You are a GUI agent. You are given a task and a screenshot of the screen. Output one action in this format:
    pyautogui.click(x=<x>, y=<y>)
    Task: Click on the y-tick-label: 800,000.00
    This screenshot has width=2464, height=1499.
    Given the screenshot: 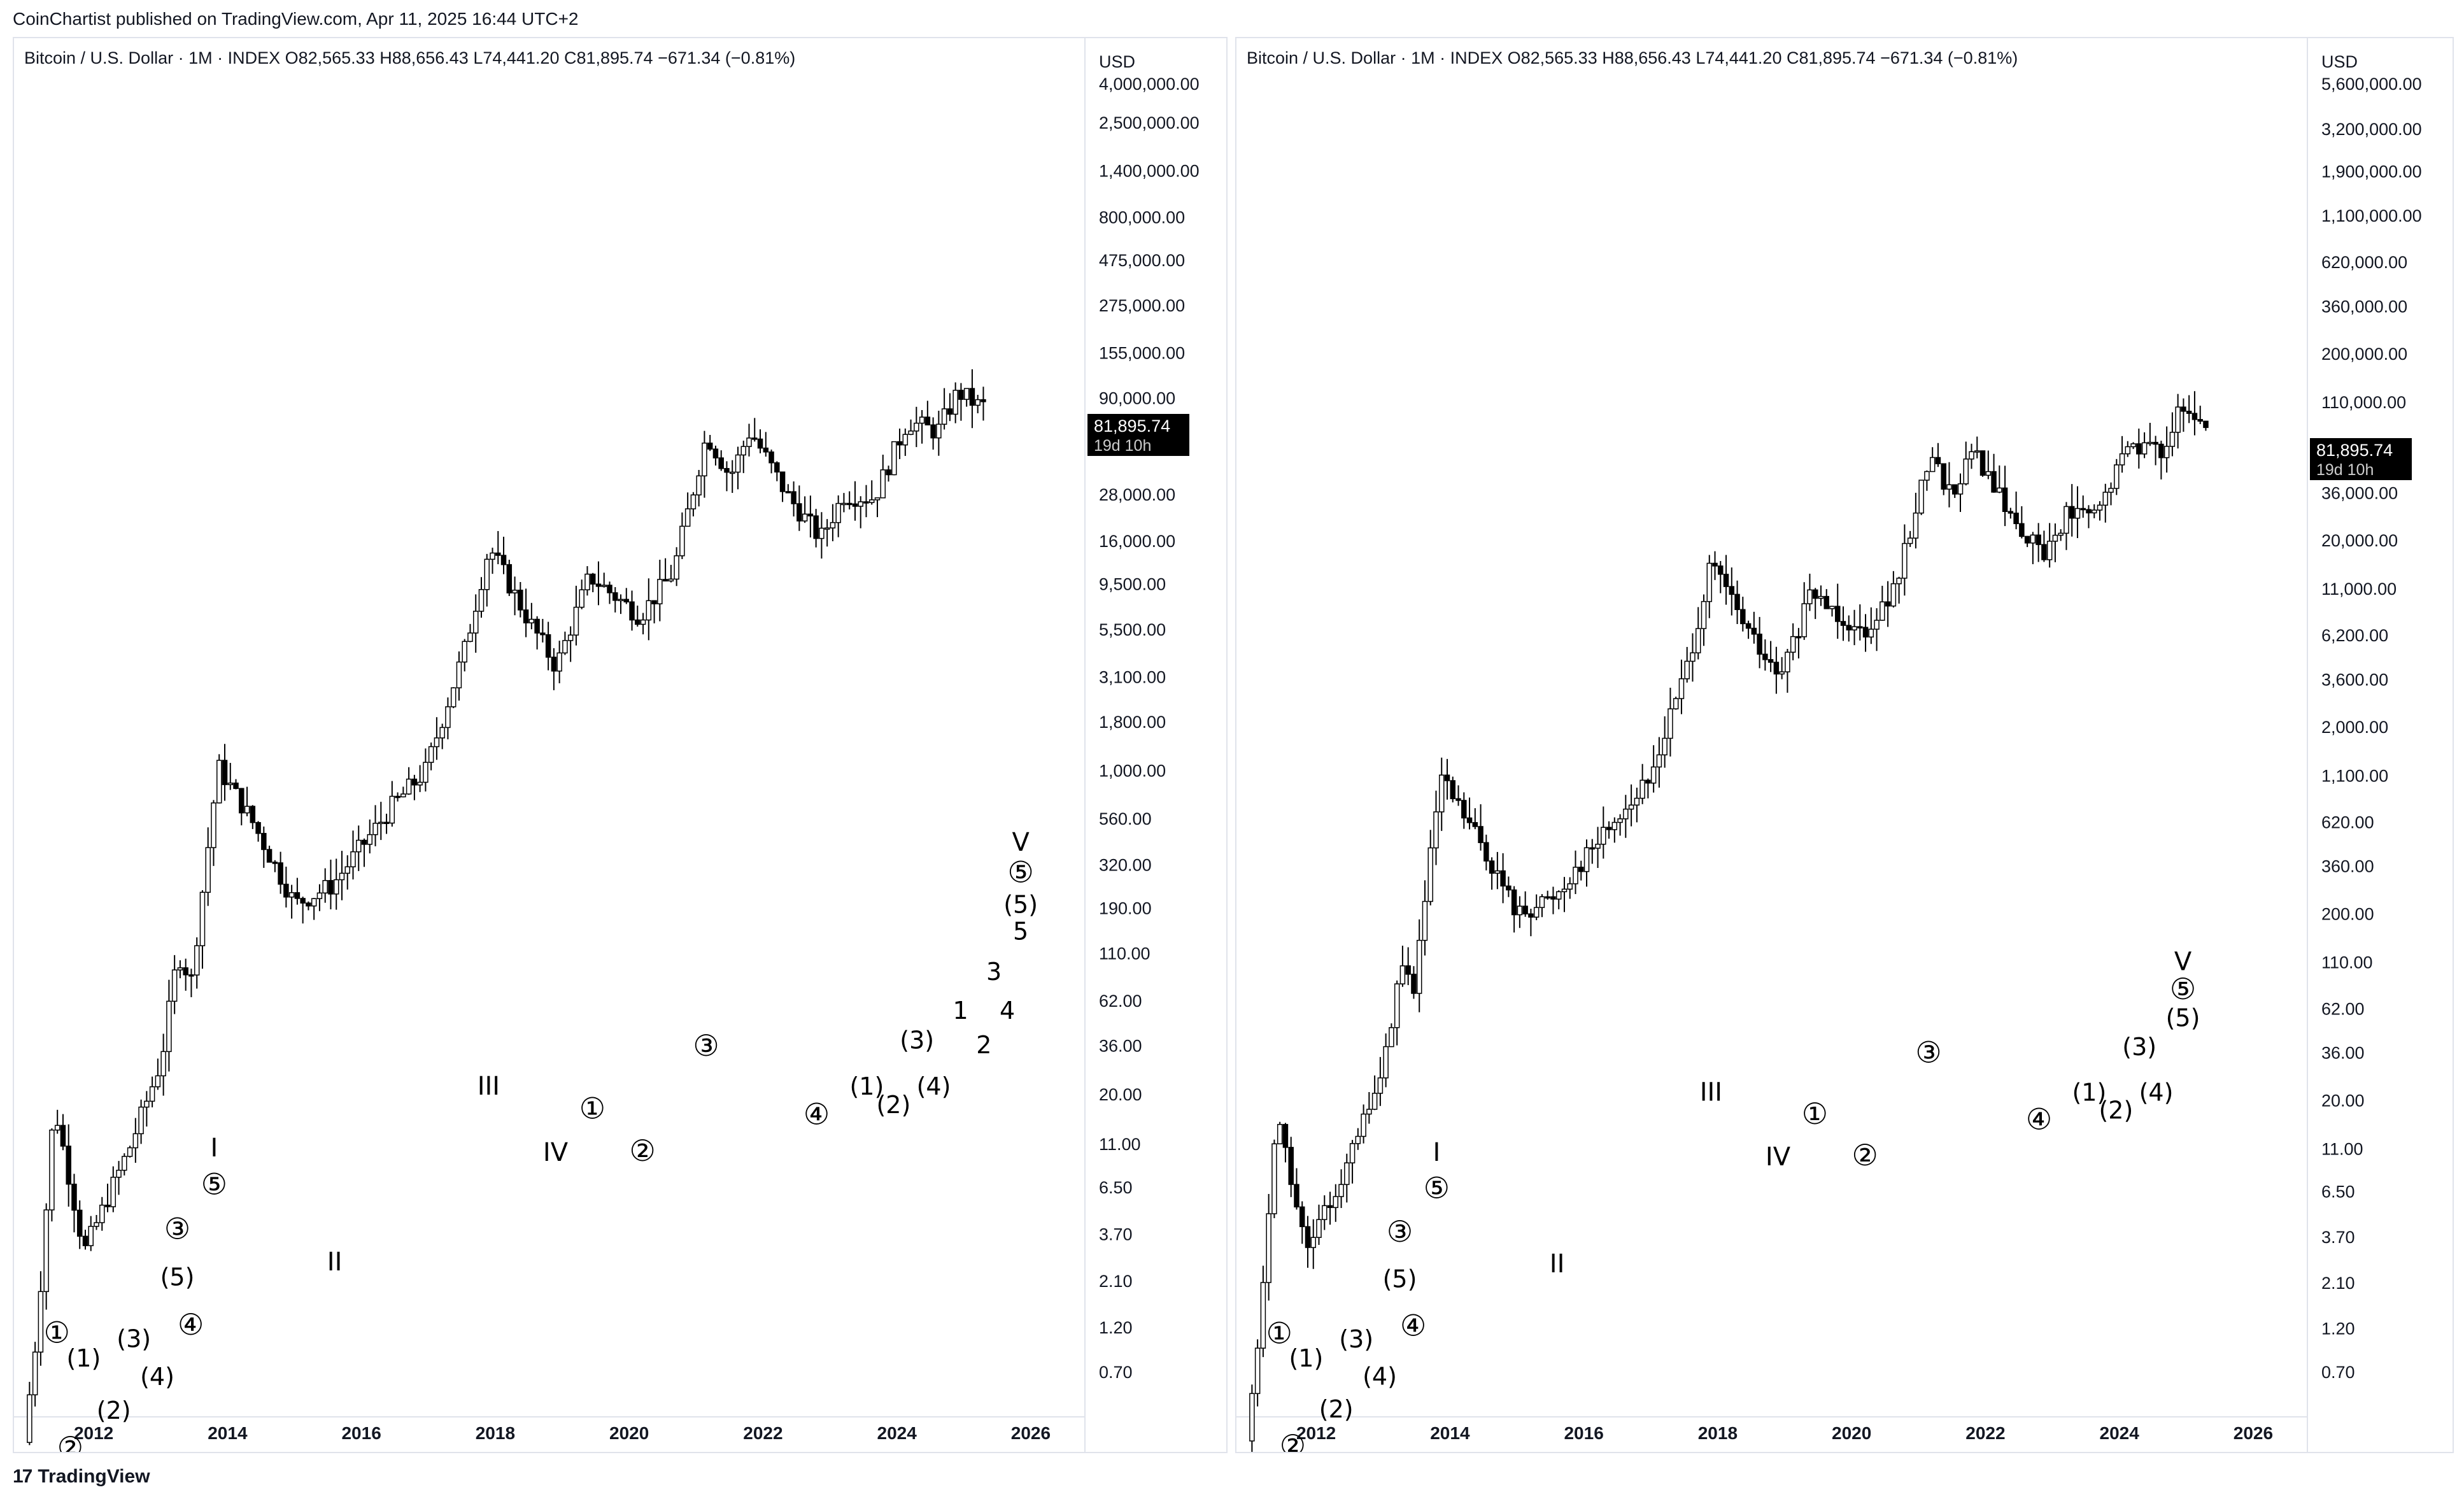 What is the action you would take?
    pyautogui.click(x=1142, y=217)
    